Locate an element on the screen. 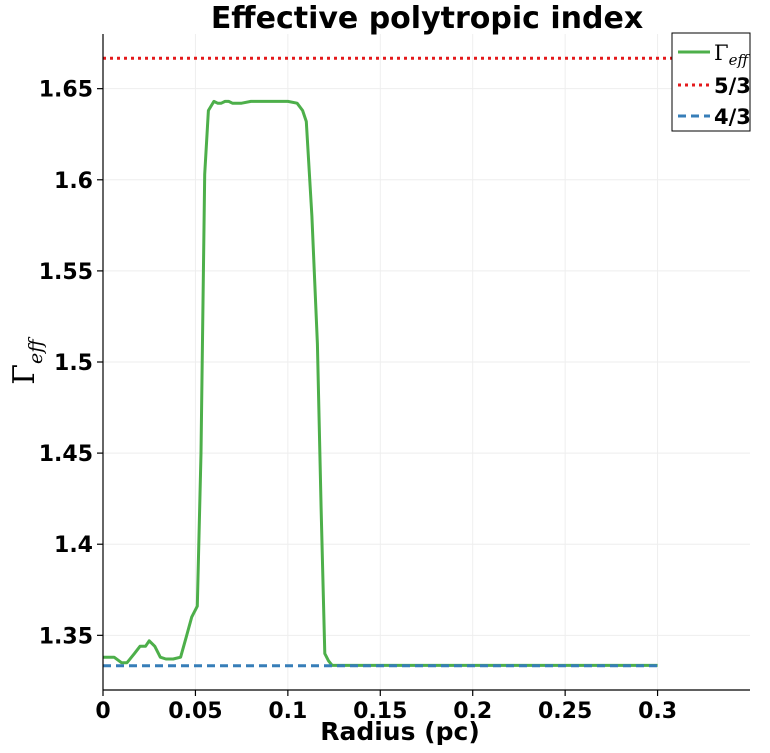  legend: Γeff 5/3 4/3 is located at coordinates (711, 82).